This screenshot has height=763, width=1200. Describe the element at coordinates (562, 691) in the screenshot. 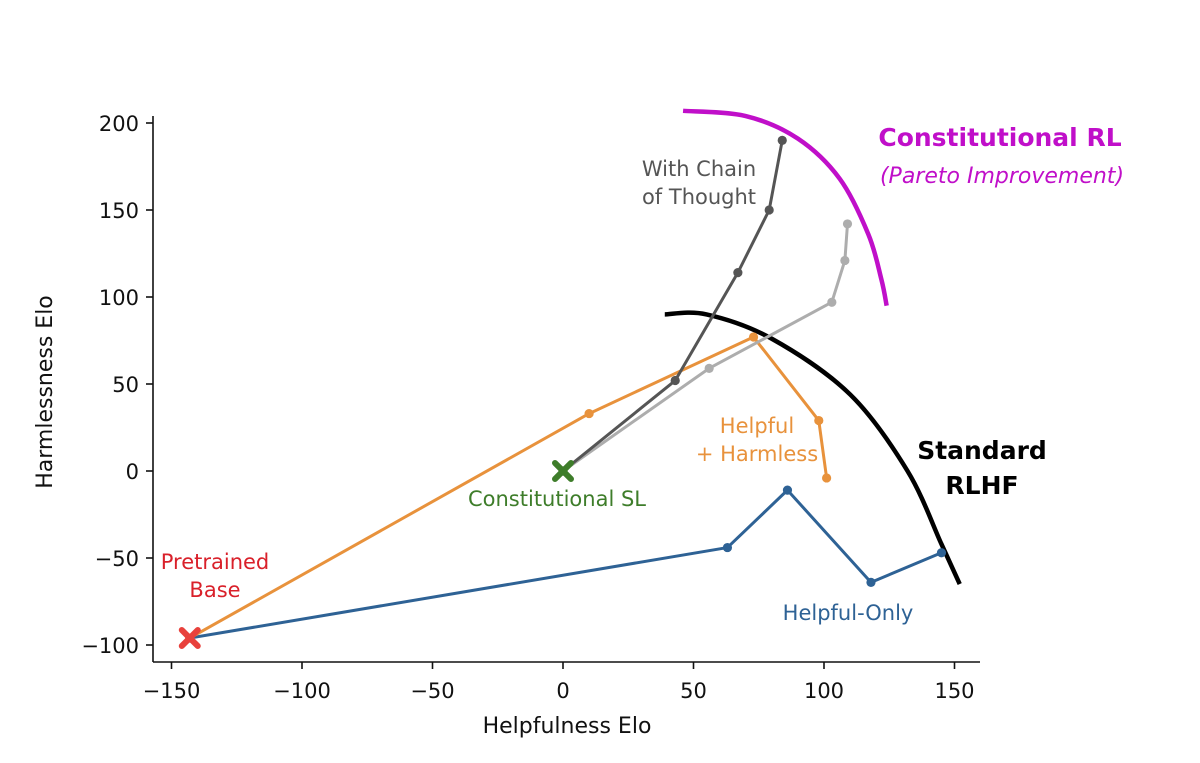

I see `x-tick-label: 0` at that location.